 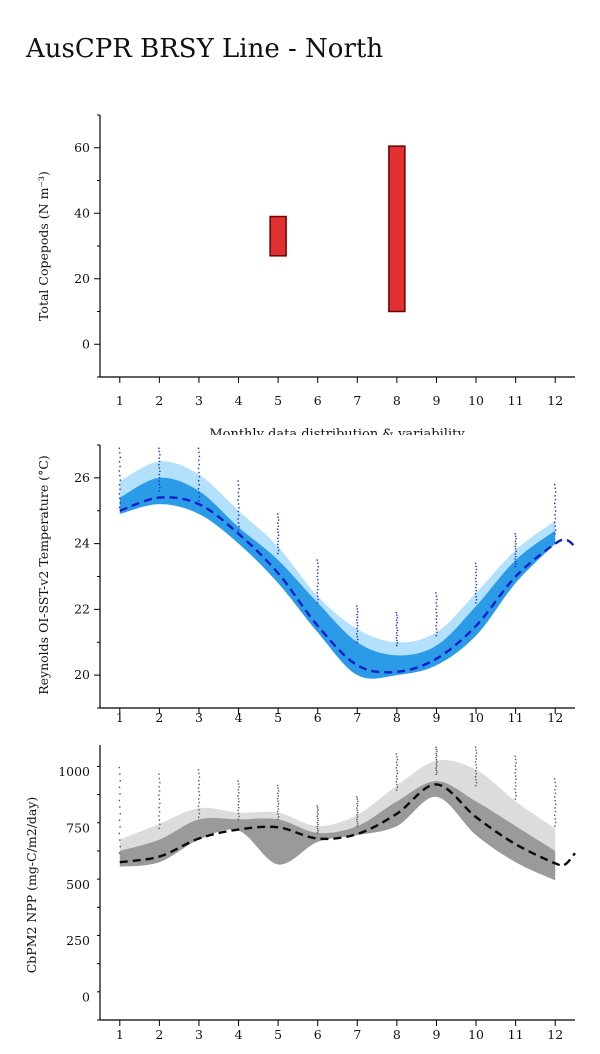 What do you see at coordinates (318, 1034) in the screenshot?
I see `x-tick-label: 6` at bounding box center [318, 1034].